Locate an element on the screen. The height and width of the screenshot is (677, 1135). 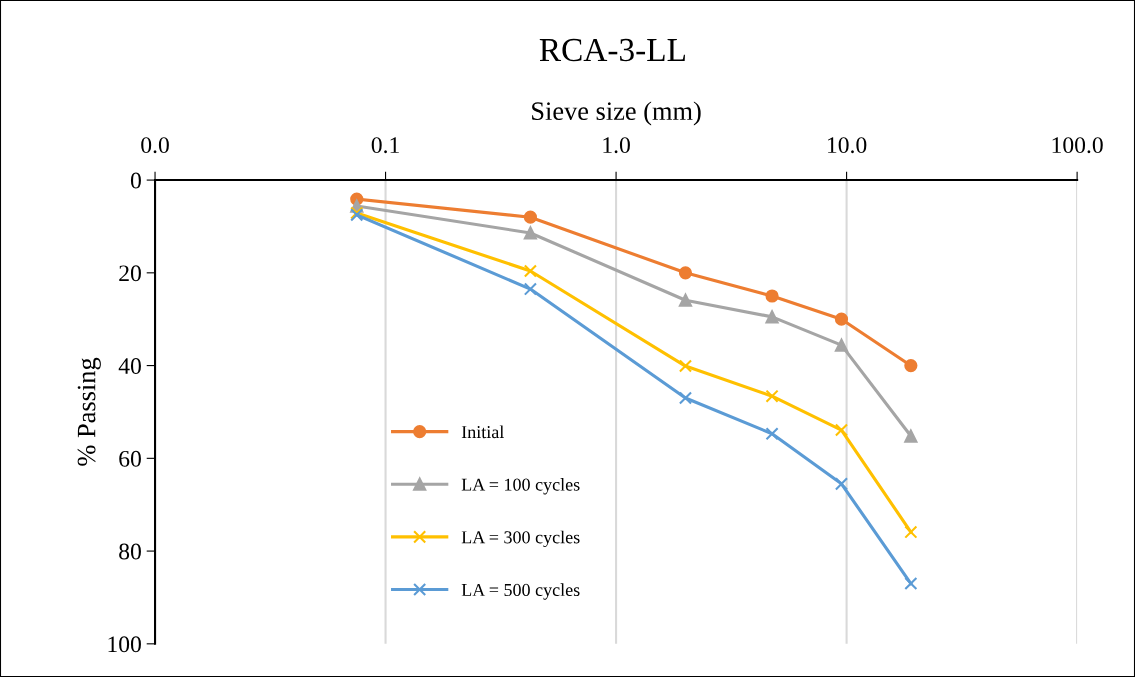
x-tick-label: 10.0 is located at coordinates (847, 145).